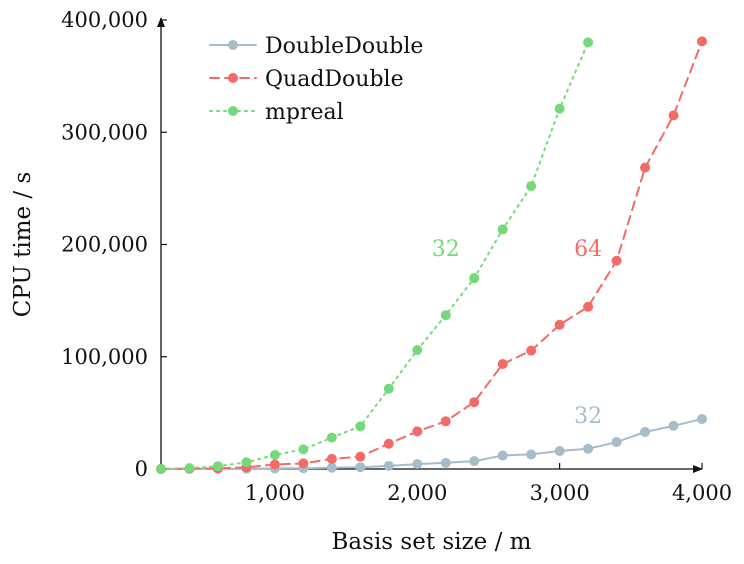  What do you see at coordinates (23, 245) in the screenshot?
I see `y-axis-title: CPU time / s` at bounding box center [23, 245].